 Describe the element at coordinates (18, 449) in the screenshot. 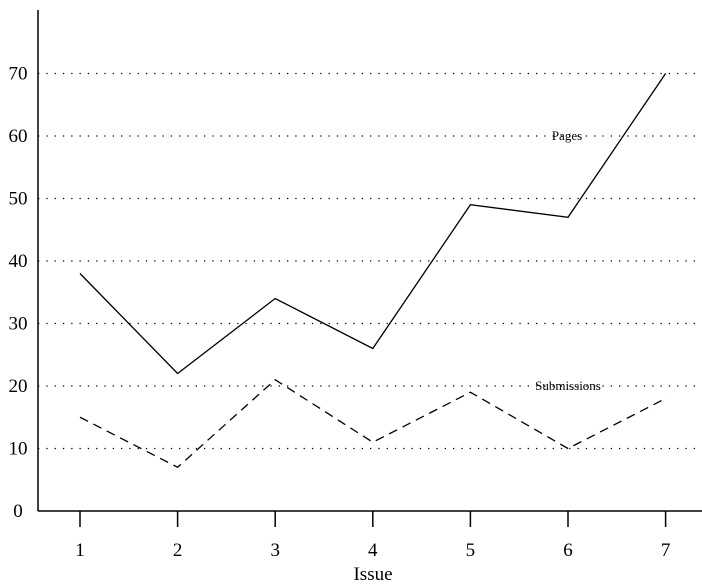

I see `y-tick-label: 10` at that location.